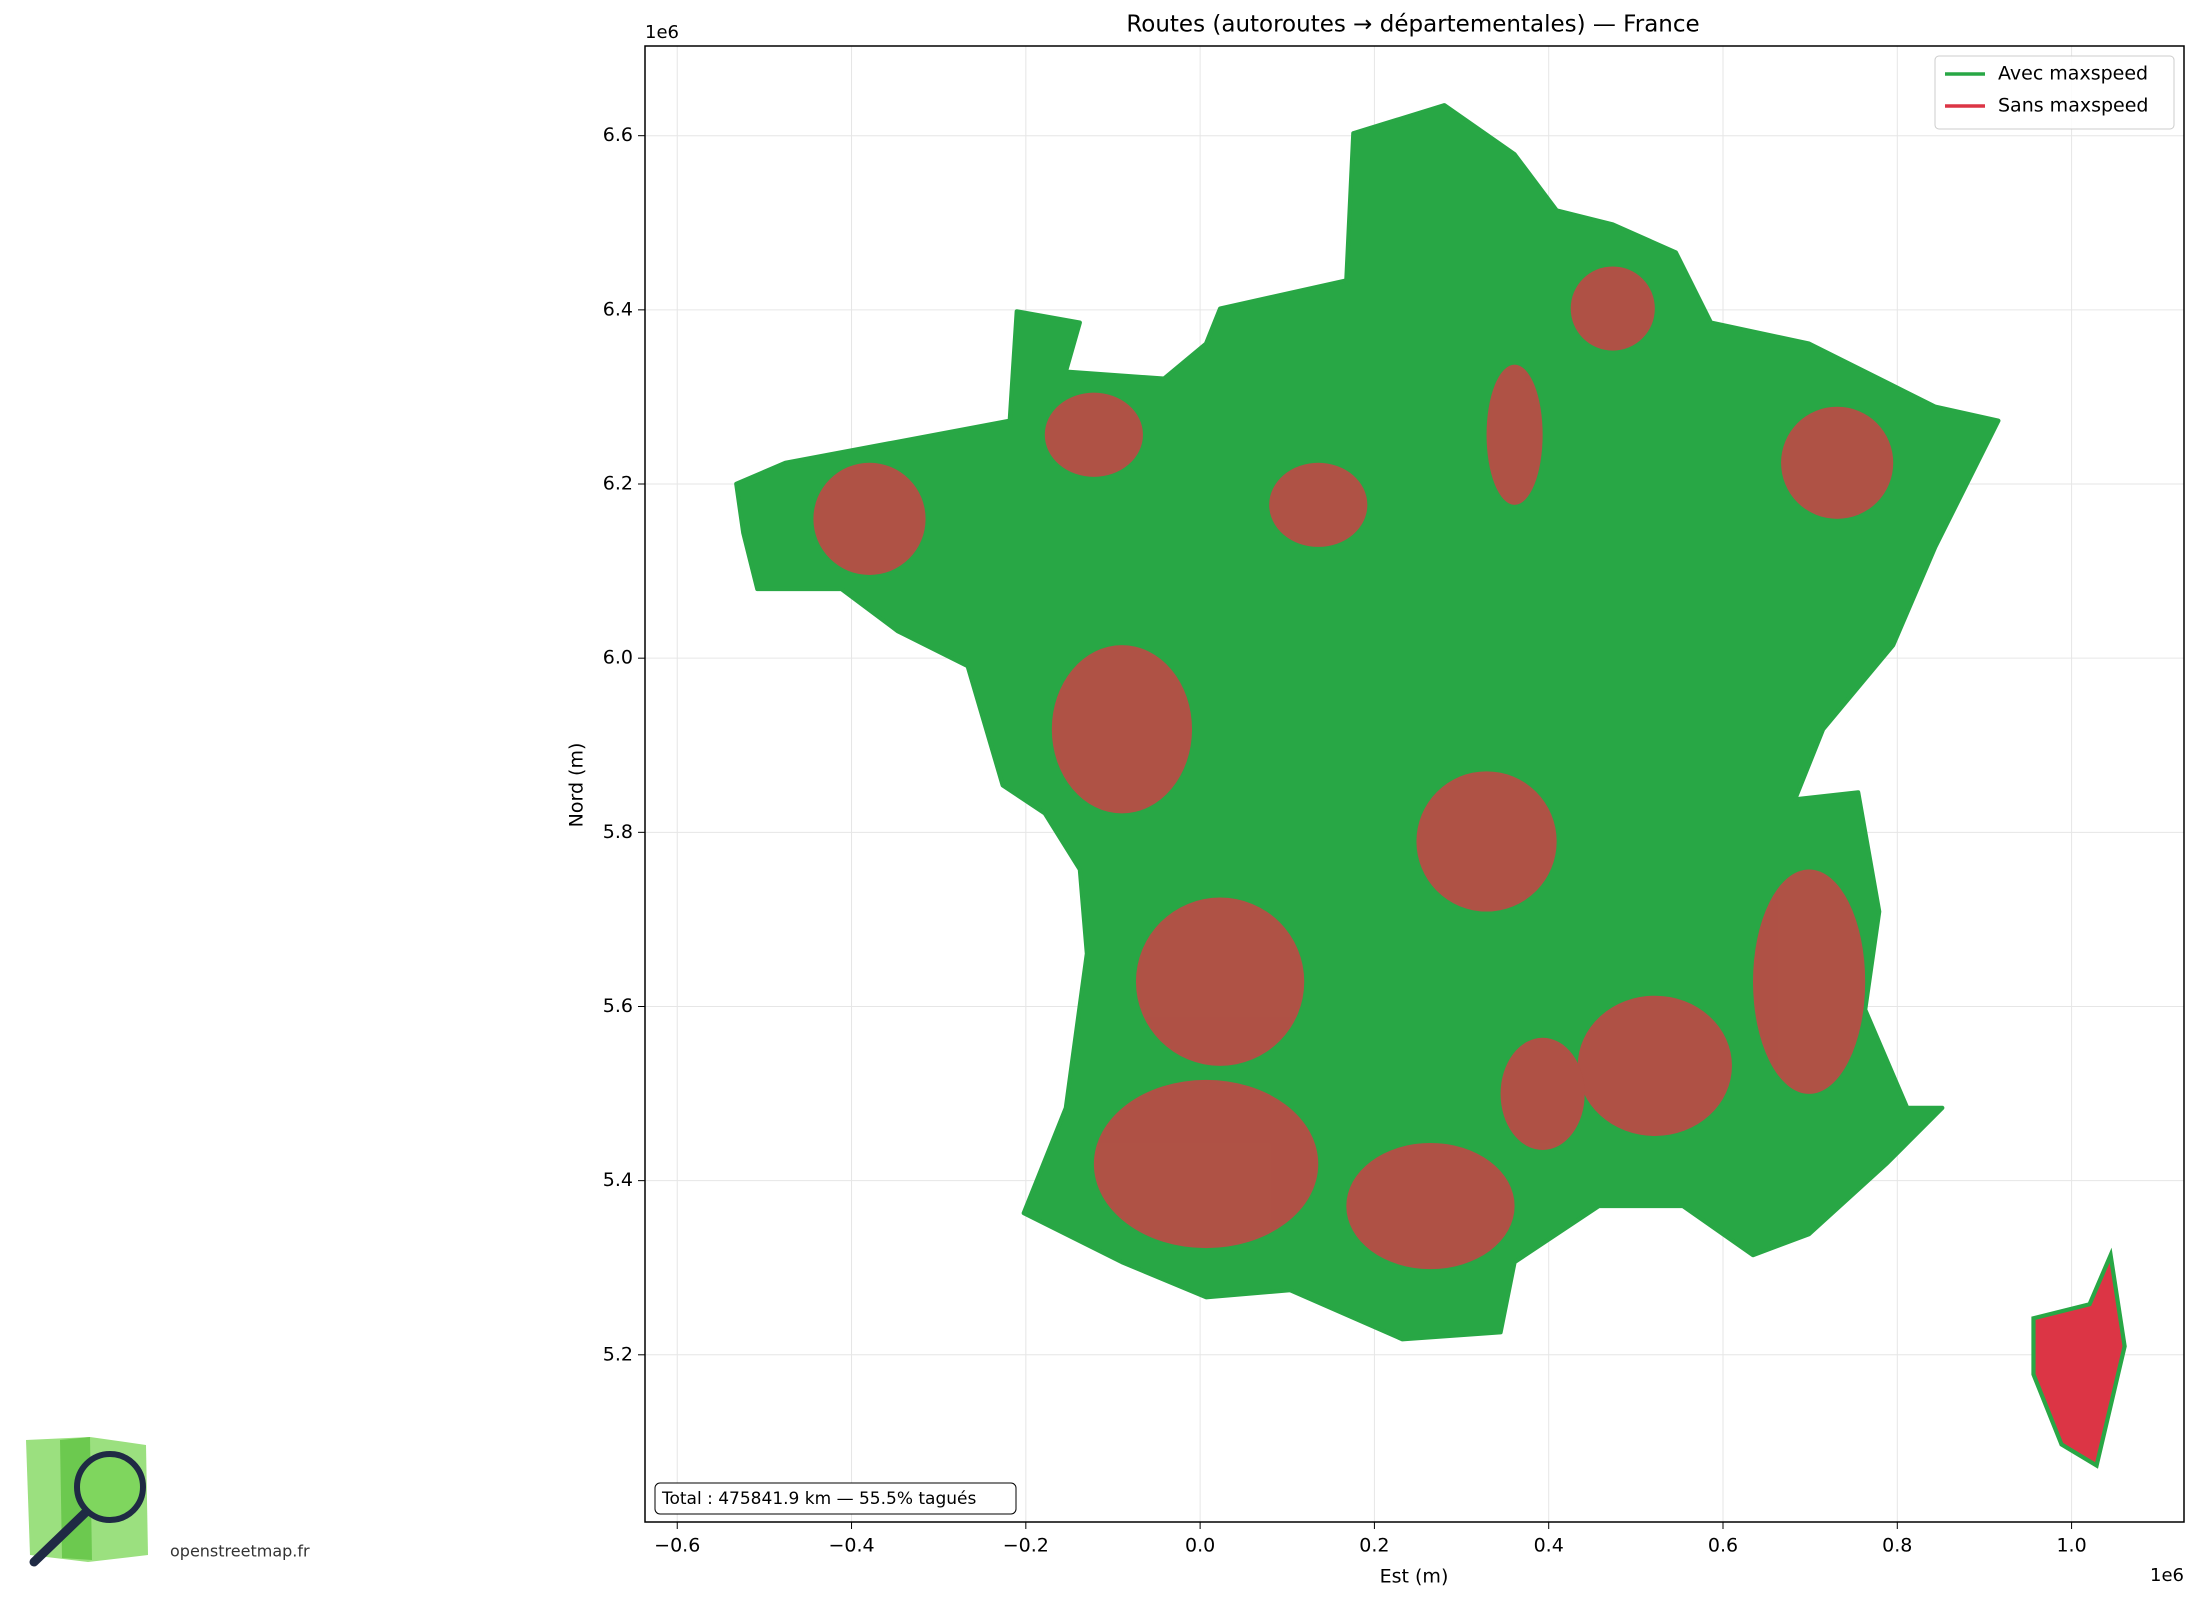  What do you see at coordinates (2079, 1358) in the screenshot?
I see `corsica` at bounding box center [2079, 1358].